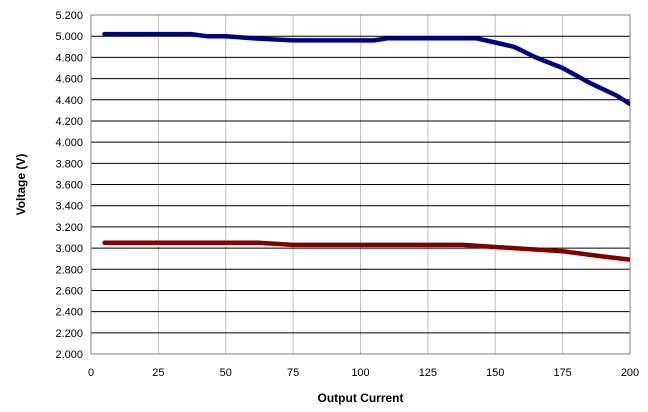 The width and height of the screenshot is (648, 412). Describe the element at coordinates (293, 373) in the screenshot. I see `x-tick-label: 75` at that location.